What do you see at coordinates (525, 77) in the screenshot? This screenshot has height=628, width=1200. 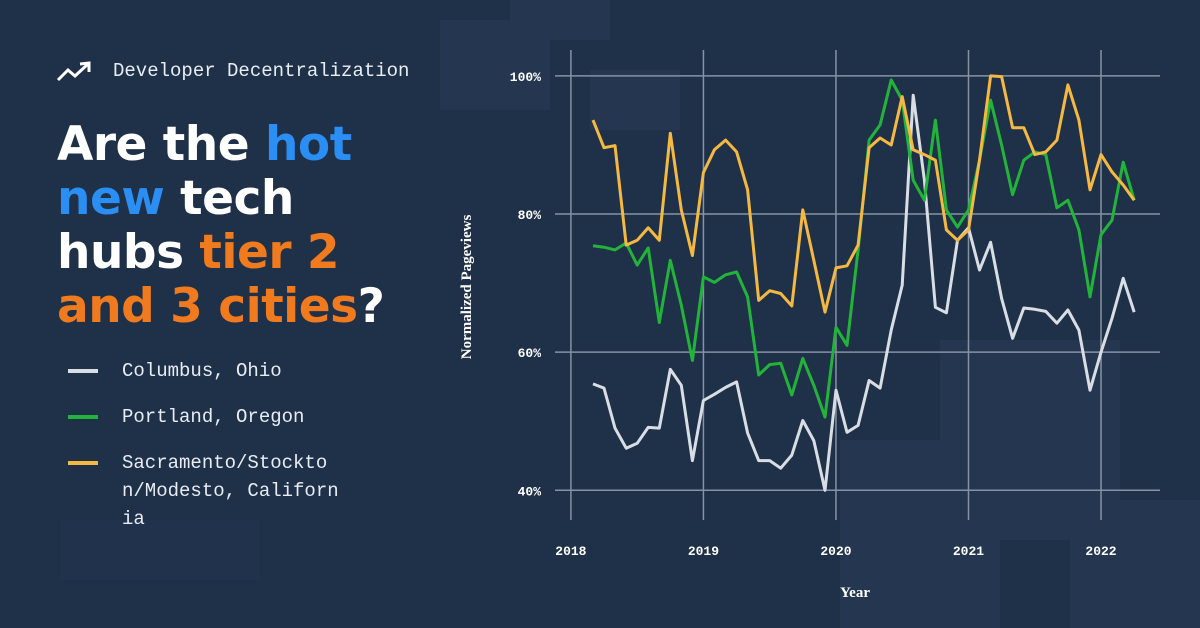 I see `y-tick-label: 100%` at bounding box center [525, 77].